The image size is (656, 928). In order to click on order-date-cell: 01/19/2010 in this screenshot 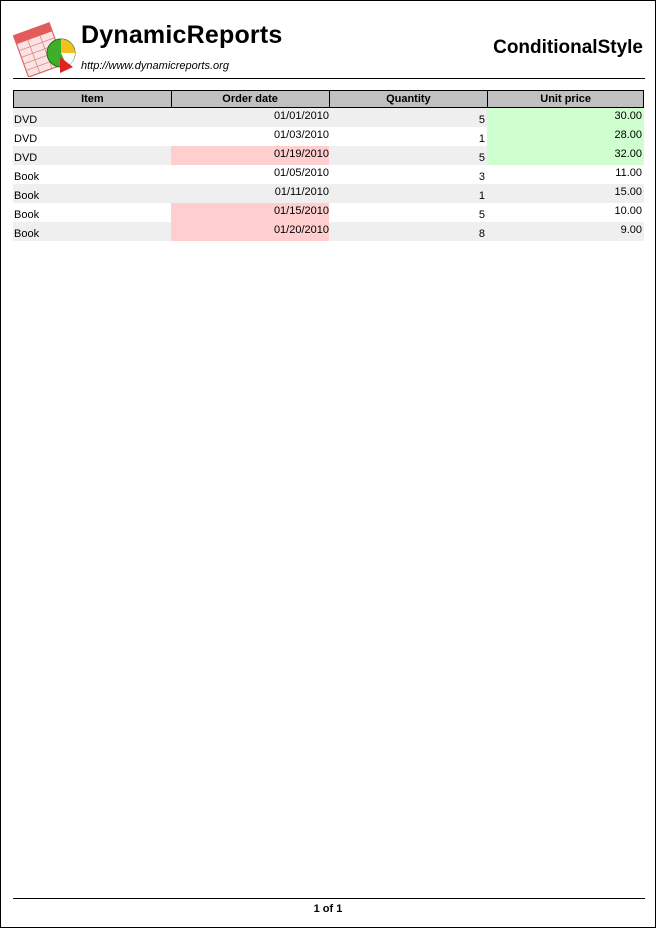, I will do `click(250, 155)`.